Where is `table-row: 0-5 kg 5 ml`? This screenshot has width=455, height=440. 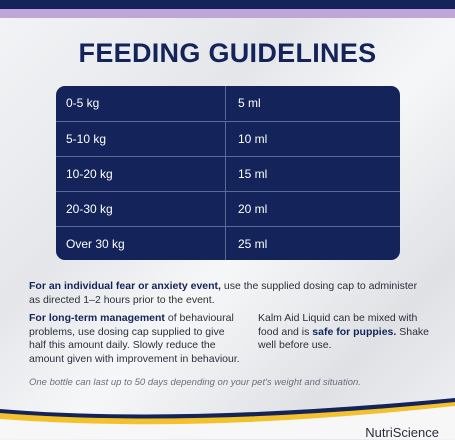 table-row: 0-5 kg 5 ml is located at coordinates (228, 103).